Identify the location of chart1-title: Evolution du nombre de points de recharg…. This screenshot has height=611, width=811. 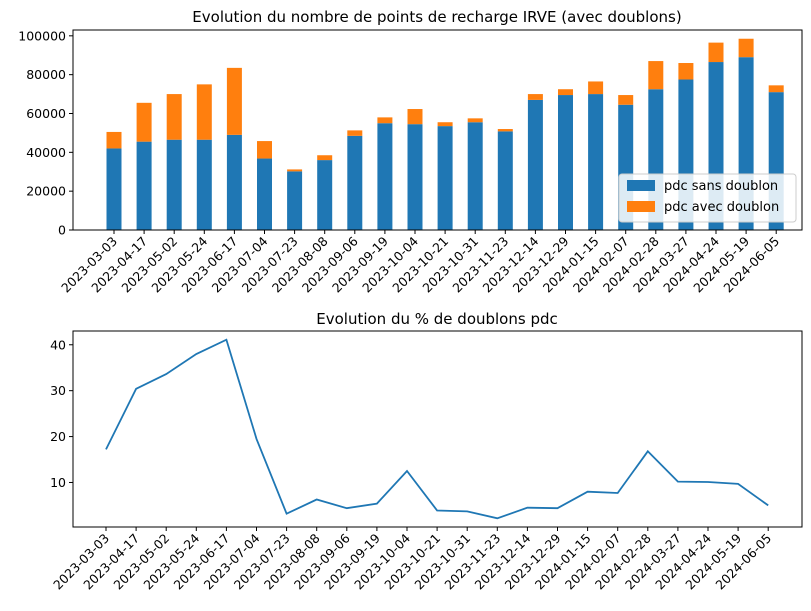
(436, 17).